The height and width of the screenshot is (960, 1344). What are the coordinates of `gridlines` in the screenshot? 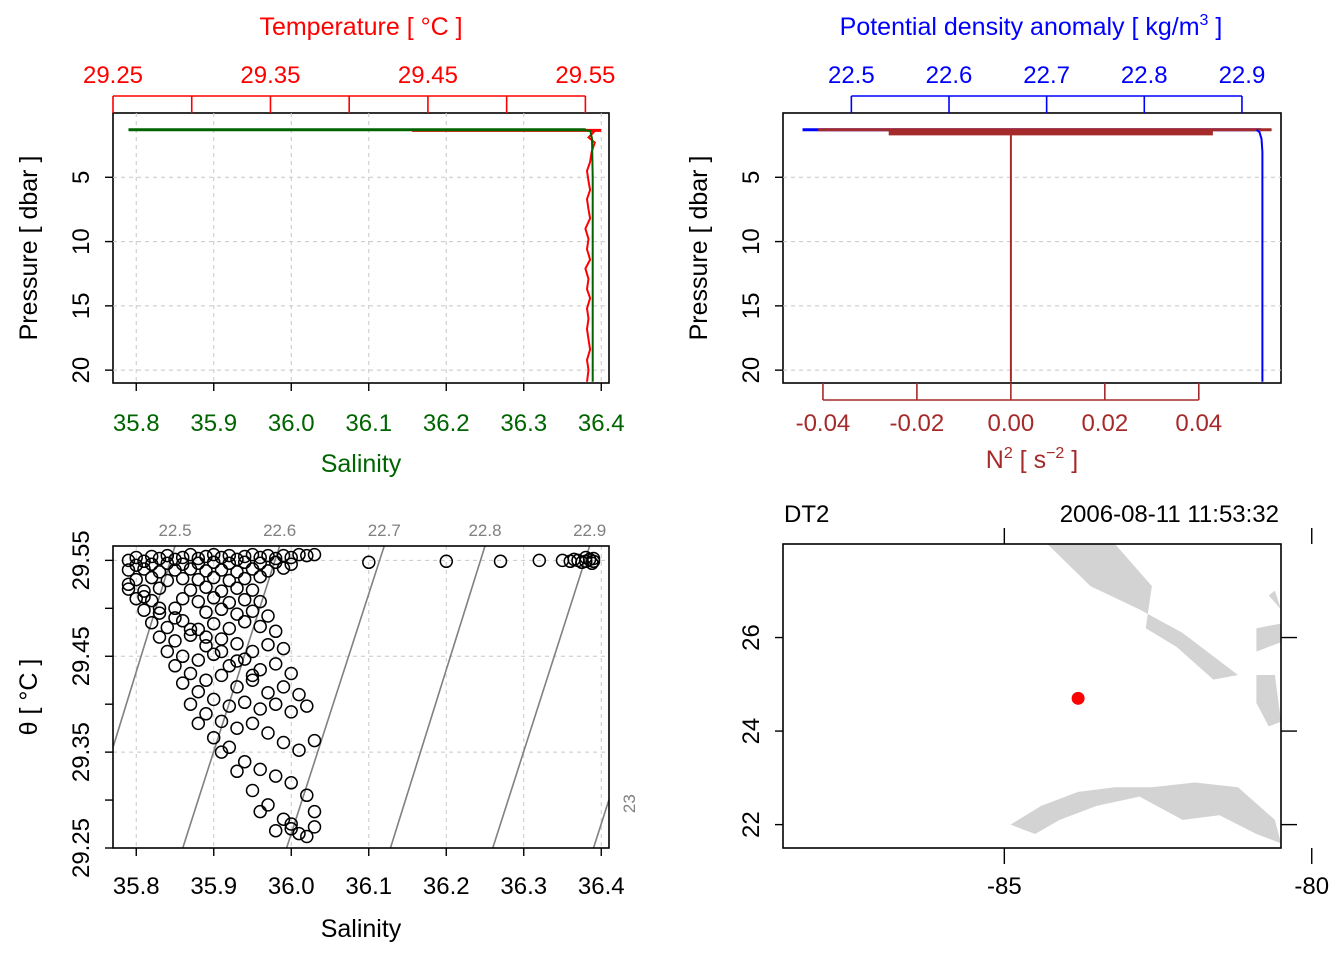 It's located at (361, 248).